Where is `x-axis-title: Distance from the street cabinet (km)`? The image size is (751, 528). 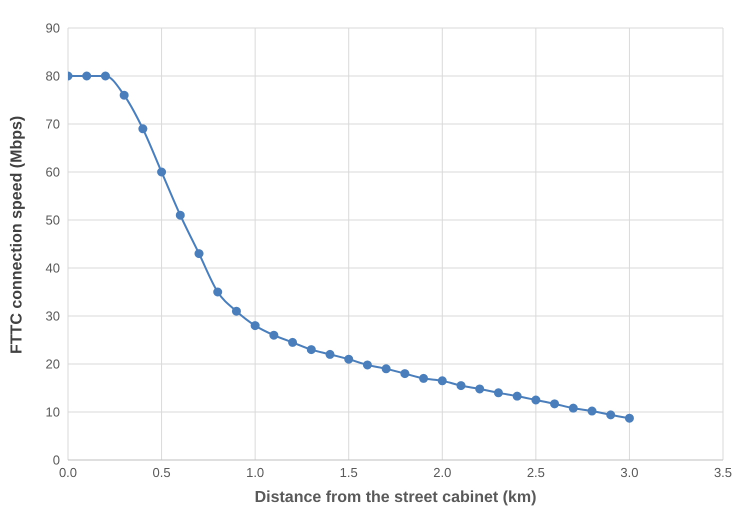
x-axis-title: Distance from the street cabinet (km) is located at coordinates (395, 497).